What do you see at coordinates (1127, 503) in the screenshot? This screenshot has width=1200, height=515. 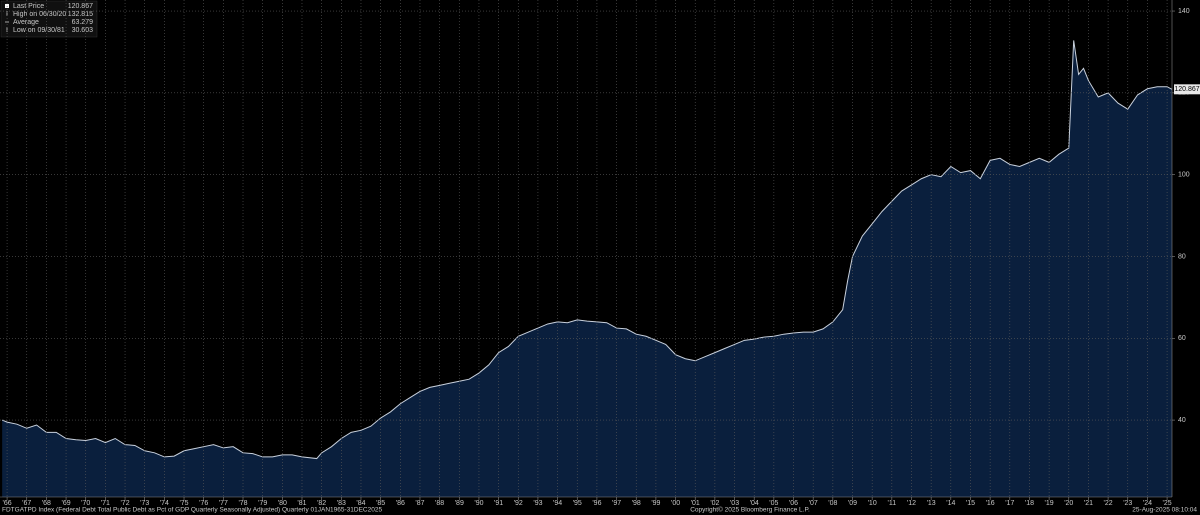 I see `x-tick-label: '23` at bounding box center [1127, 503].